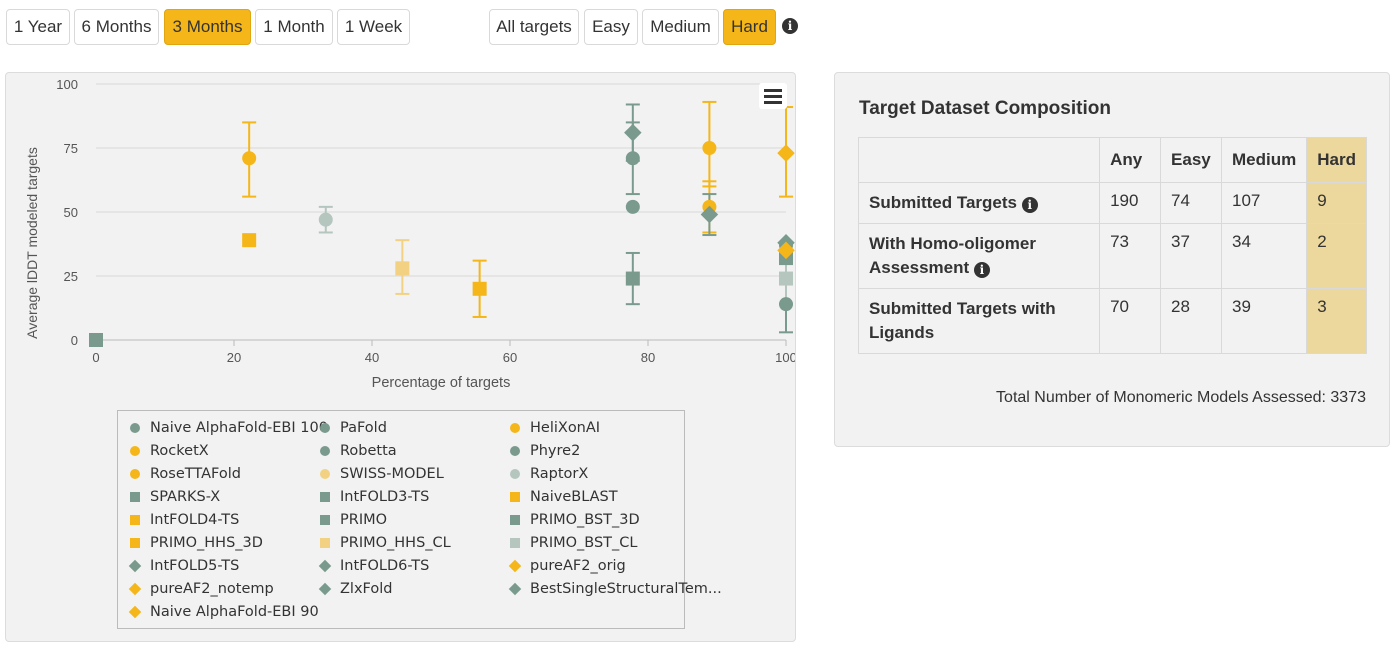 This screenshot has height=654, width=1400. Describe the element at coordinates (32, 243) in the screenshot. I see `y-axis-label: Average lDDT modeled targets` at that location.